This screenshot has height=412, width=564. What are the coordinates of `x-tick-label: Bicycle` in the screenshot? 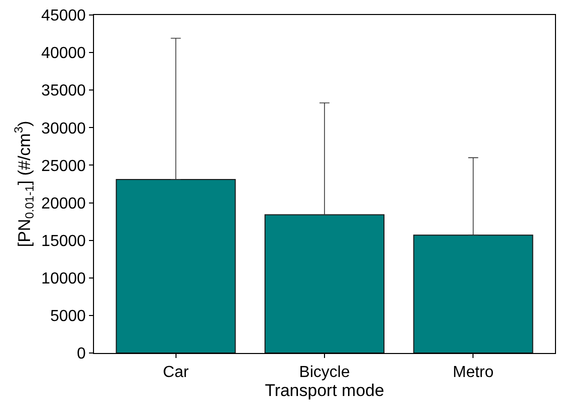 It's located at (324, 373).